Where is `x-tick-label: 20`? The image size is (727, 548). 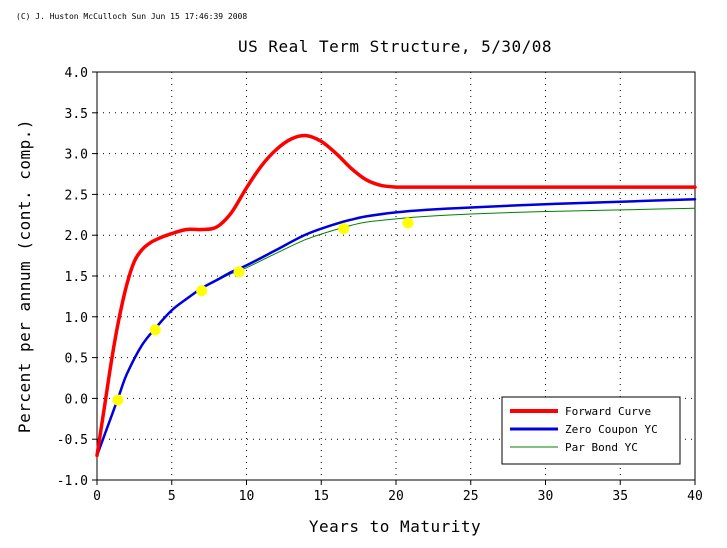
x-tick-label: 20 is located at coordinates (396, 496).